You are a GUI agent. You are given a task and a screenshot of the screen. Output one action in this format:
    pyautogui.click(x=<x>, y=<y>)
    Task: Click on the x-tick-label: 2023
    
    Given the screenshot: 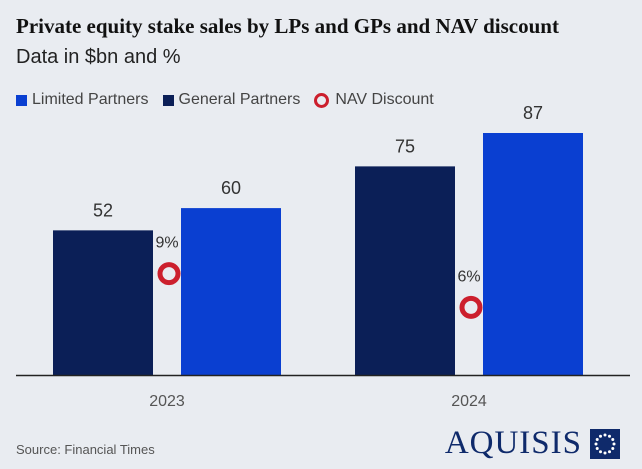 What is the action you would take?
    pyautogui.click(x=167, y=401)
    